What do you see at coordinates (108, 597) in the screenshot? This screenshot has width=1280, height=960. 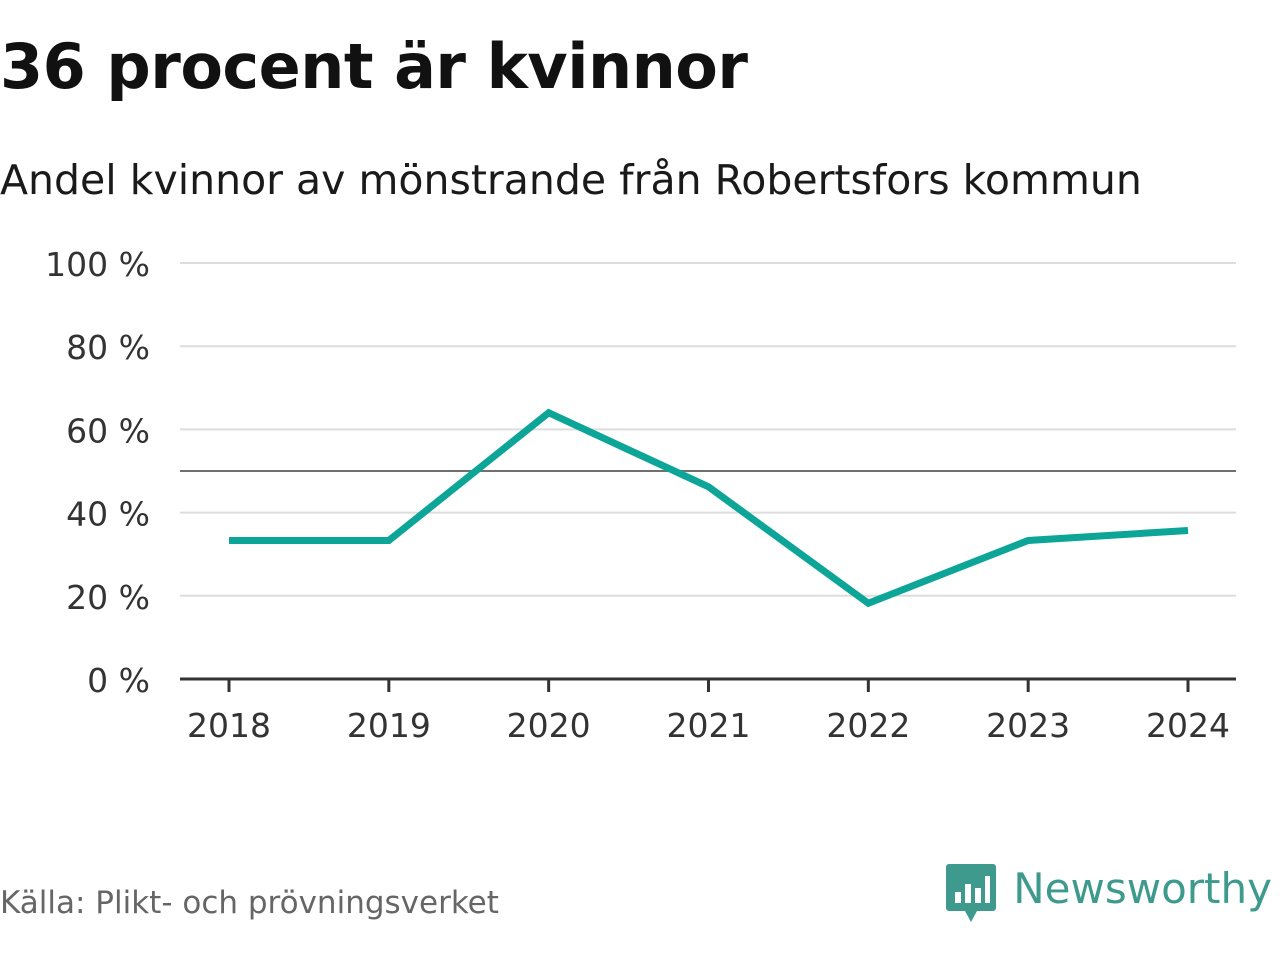 I see `y-tick-label: 20 %` at bounding box center [108, 597].